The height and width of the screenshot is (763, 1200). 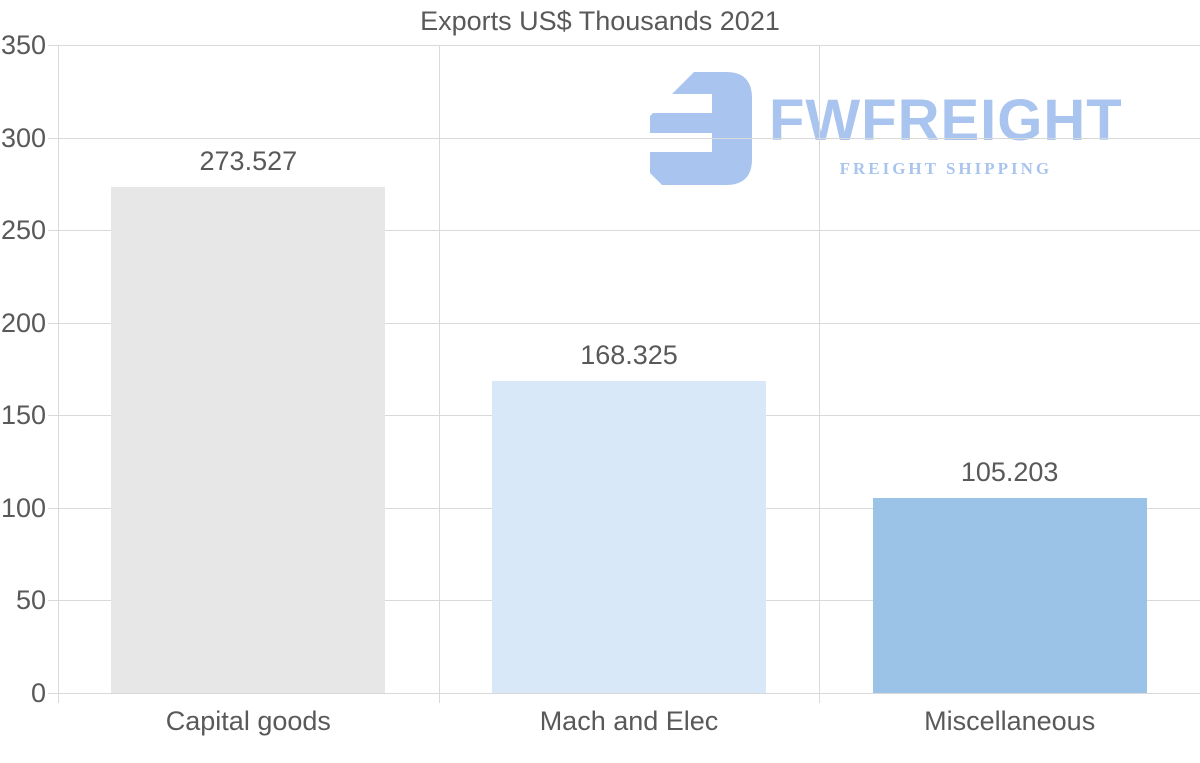 What do you see at coordinates (23, 45) in the screenshot?
I see `y-tick-label: 350` at bounding box center [23, 45].